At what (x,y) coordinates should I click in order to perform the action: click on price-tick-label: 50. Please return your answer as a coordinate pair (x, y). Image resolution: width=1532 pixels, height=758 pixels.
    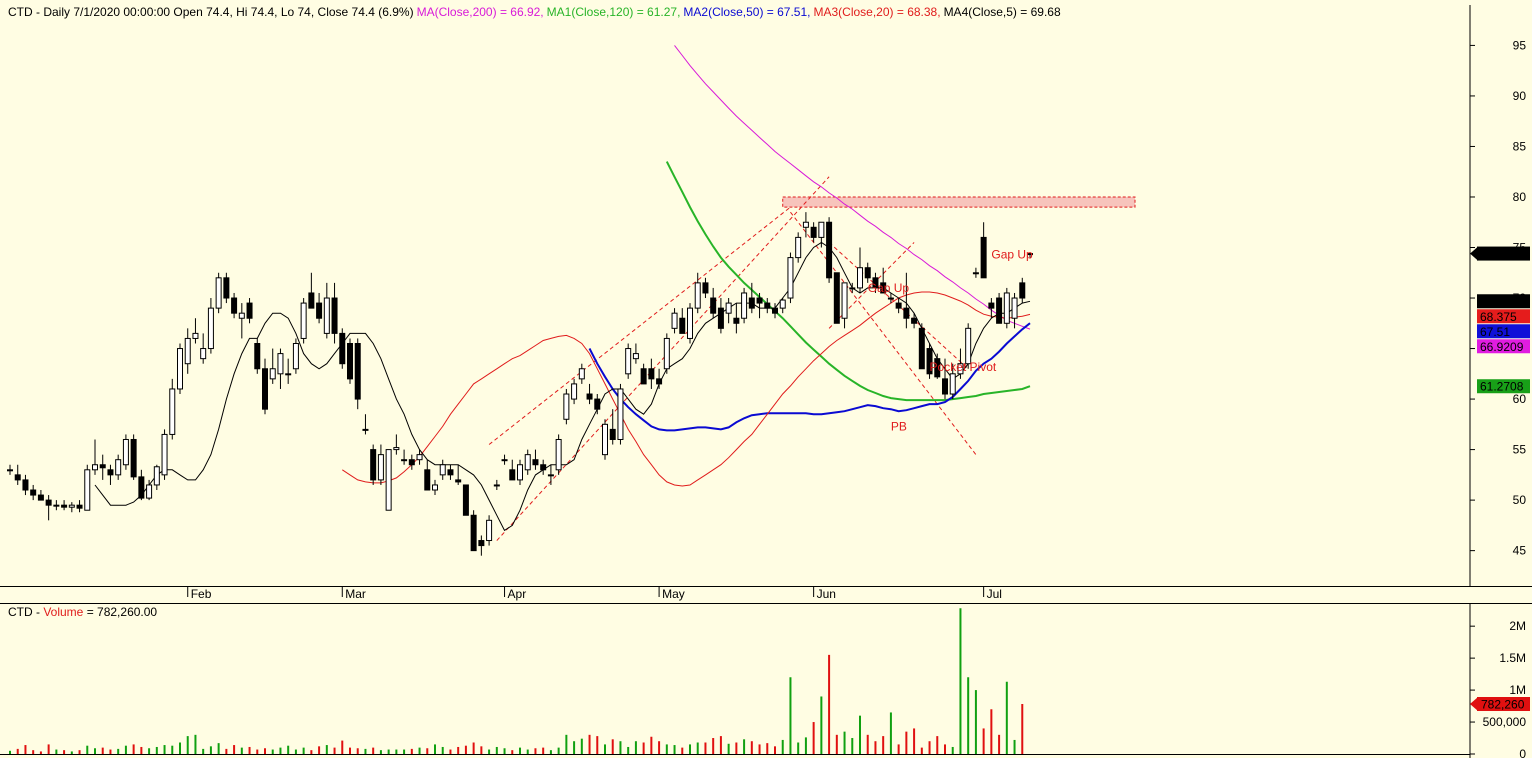
    Looking at the image, I should click on (1520, 500).